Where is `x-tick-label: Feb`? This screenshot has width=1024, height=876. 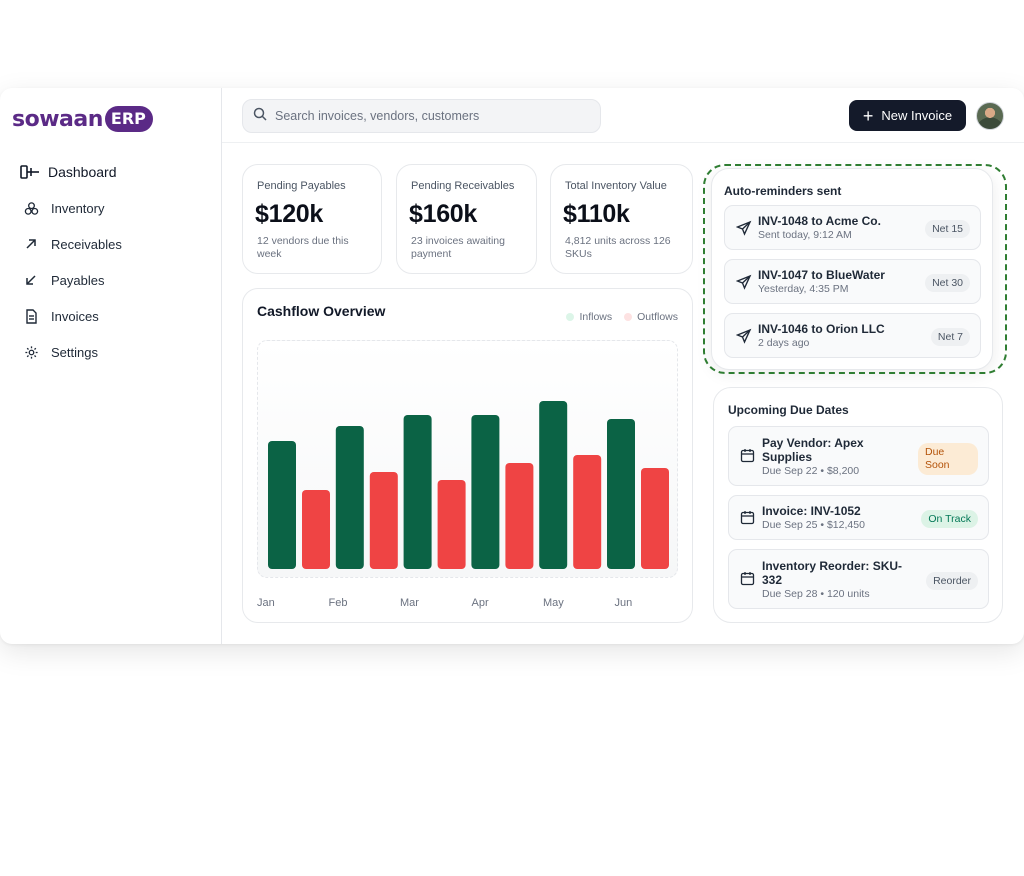
x-tick-label: Feb is located at coordinates (338, 603).